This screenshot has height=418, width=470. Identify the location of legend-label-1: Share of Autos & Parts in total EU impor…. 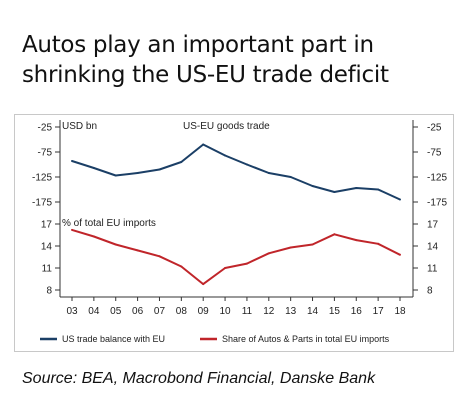
(306, 339).